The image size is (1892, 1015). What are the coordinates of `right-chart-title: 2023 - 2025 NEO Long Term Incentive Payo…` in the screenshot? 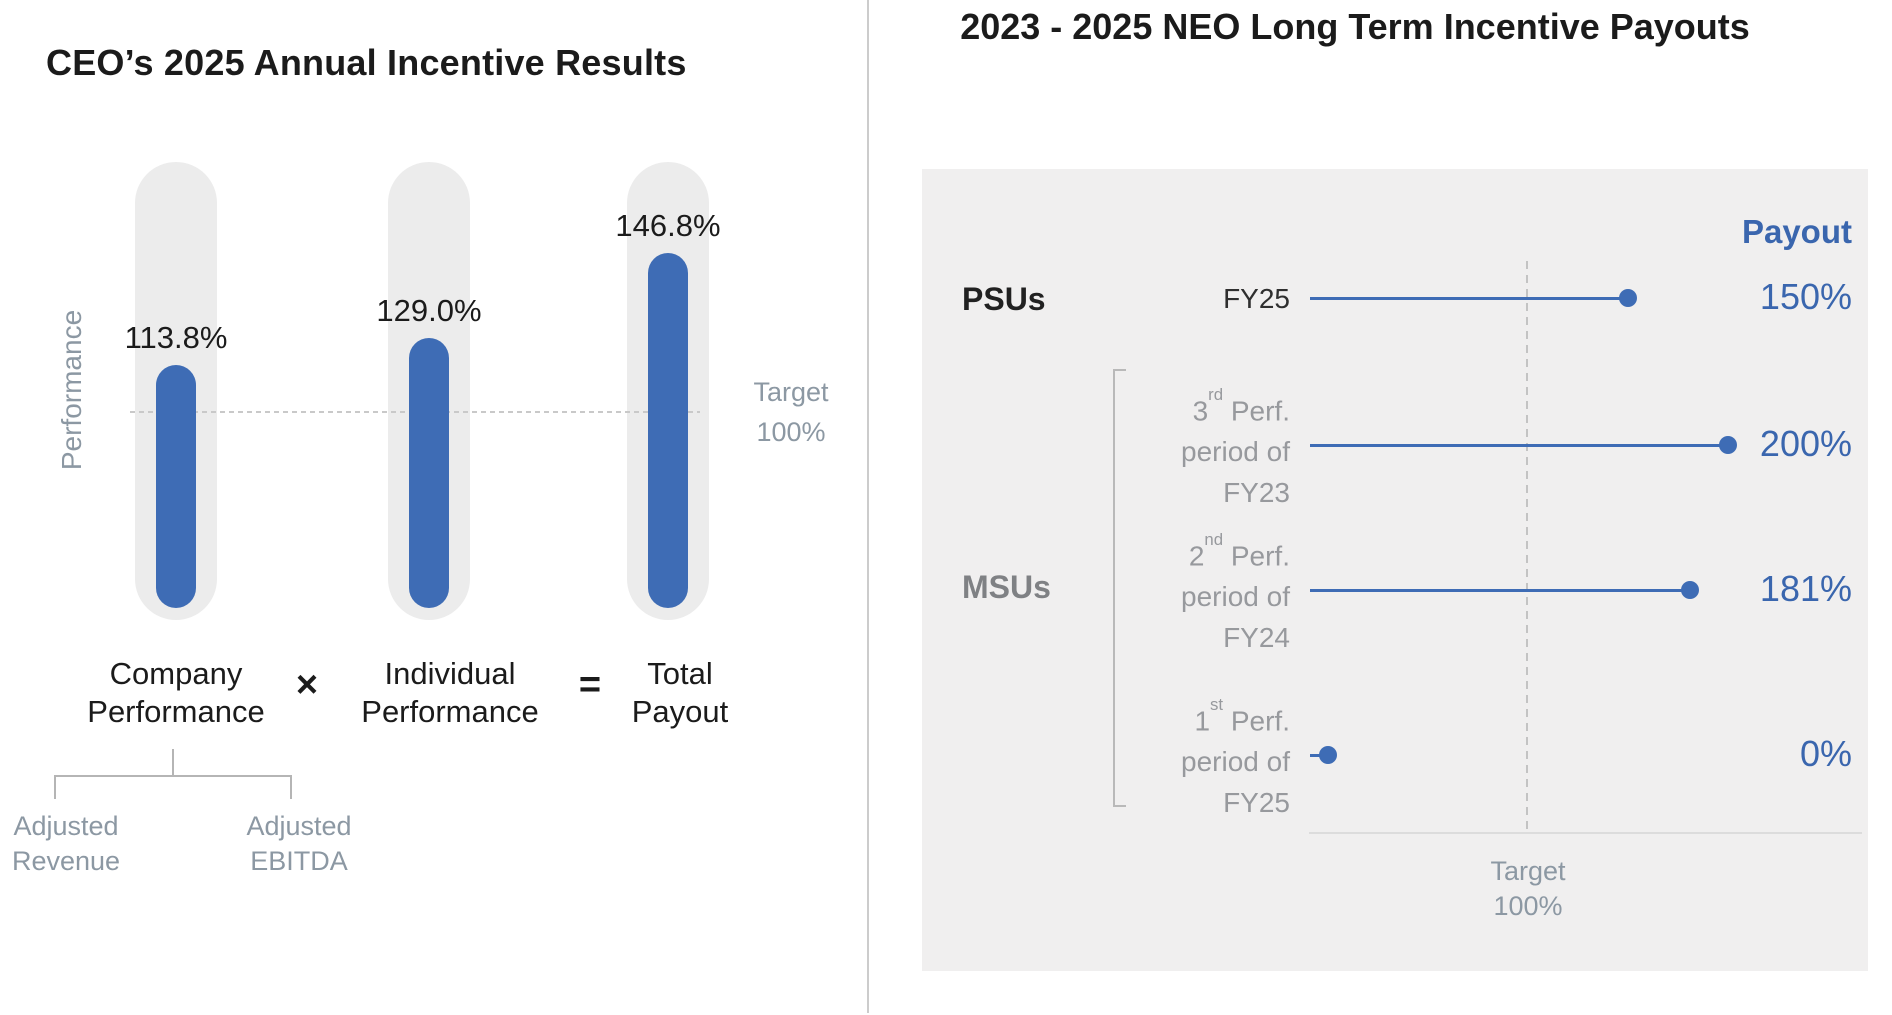 It's located at (1355, 26).